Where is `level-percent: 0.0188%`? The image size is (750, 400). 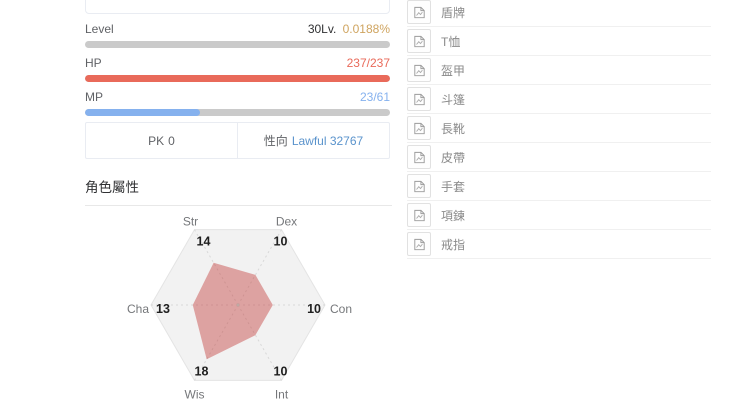 level-percent: 0.0188% is located at coordinates (366, 29).